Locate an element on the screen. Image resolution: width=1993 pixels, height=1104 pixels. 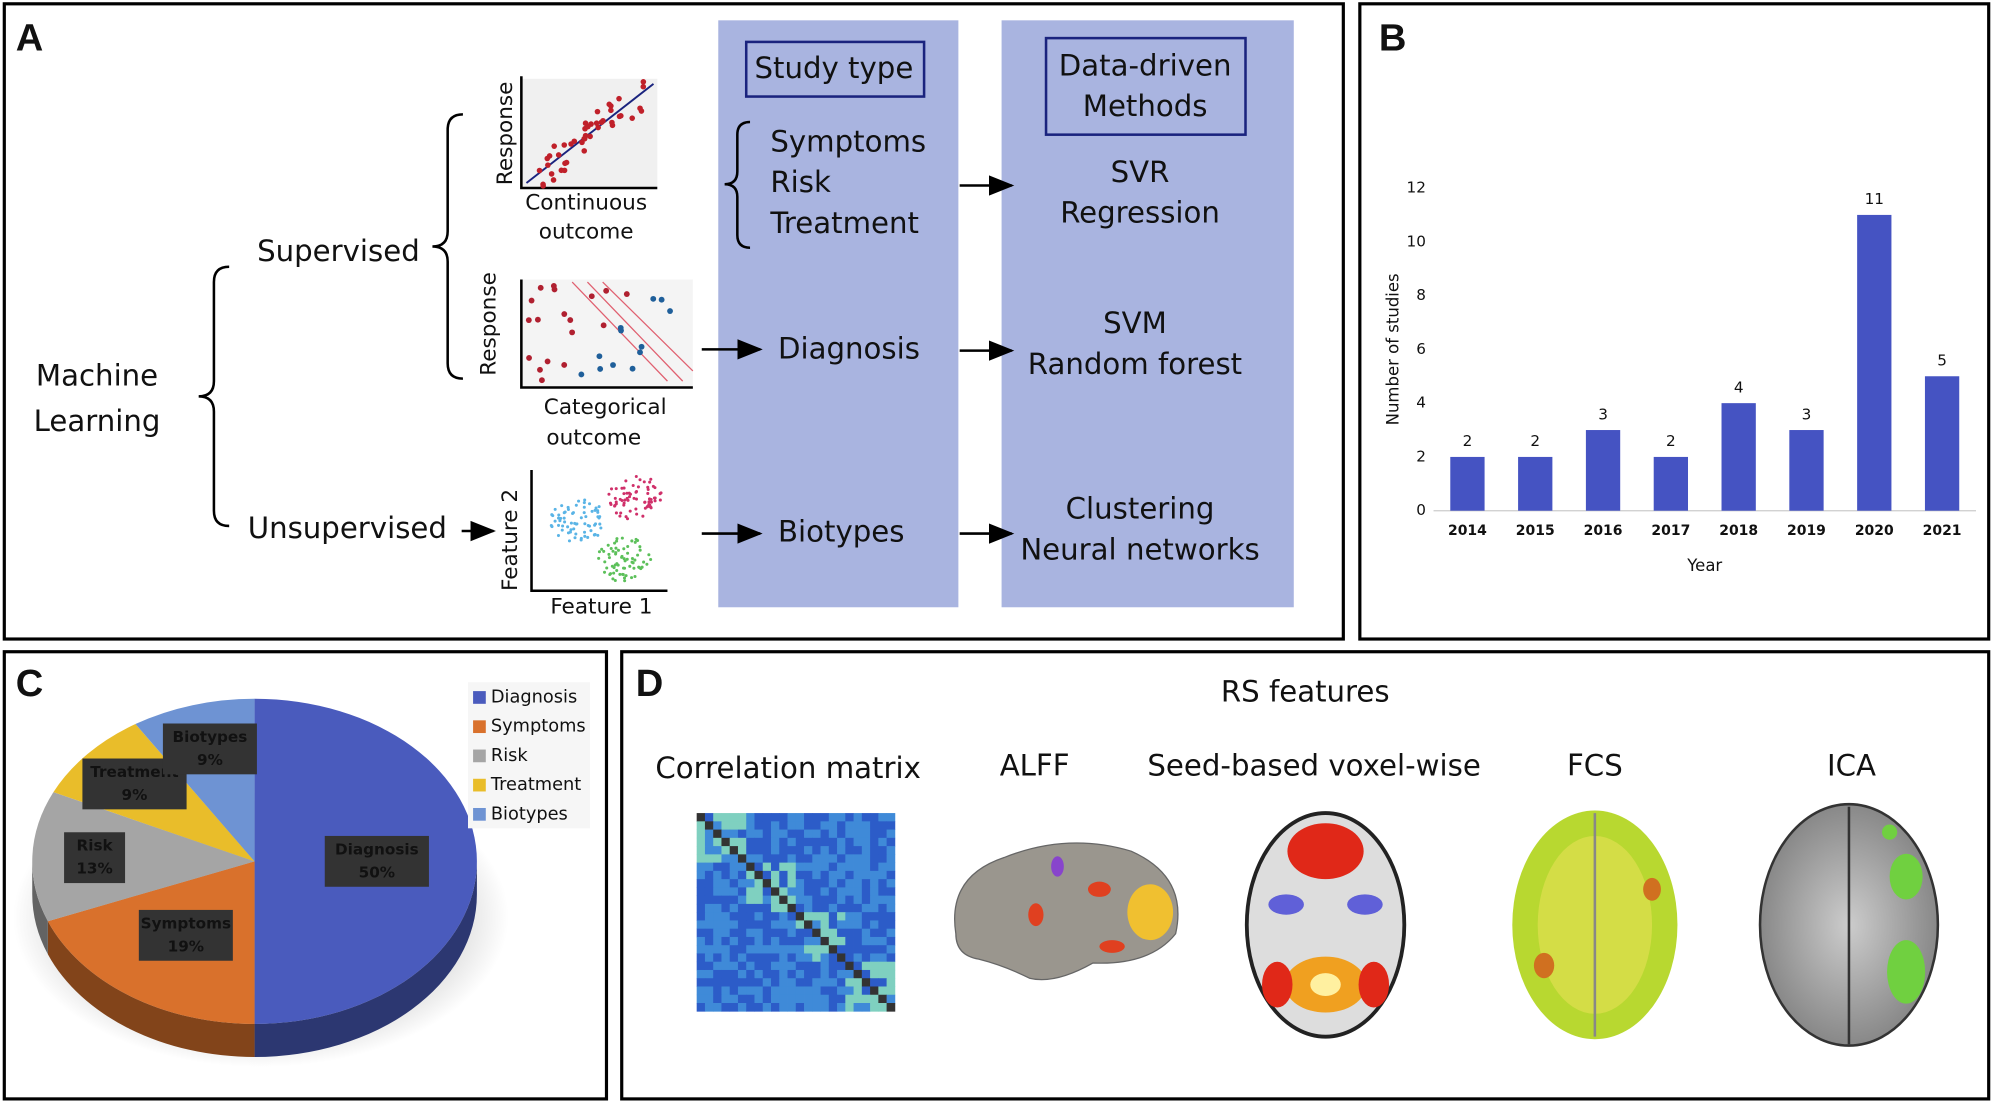
alff-image is located at coordinates (1066, 911).